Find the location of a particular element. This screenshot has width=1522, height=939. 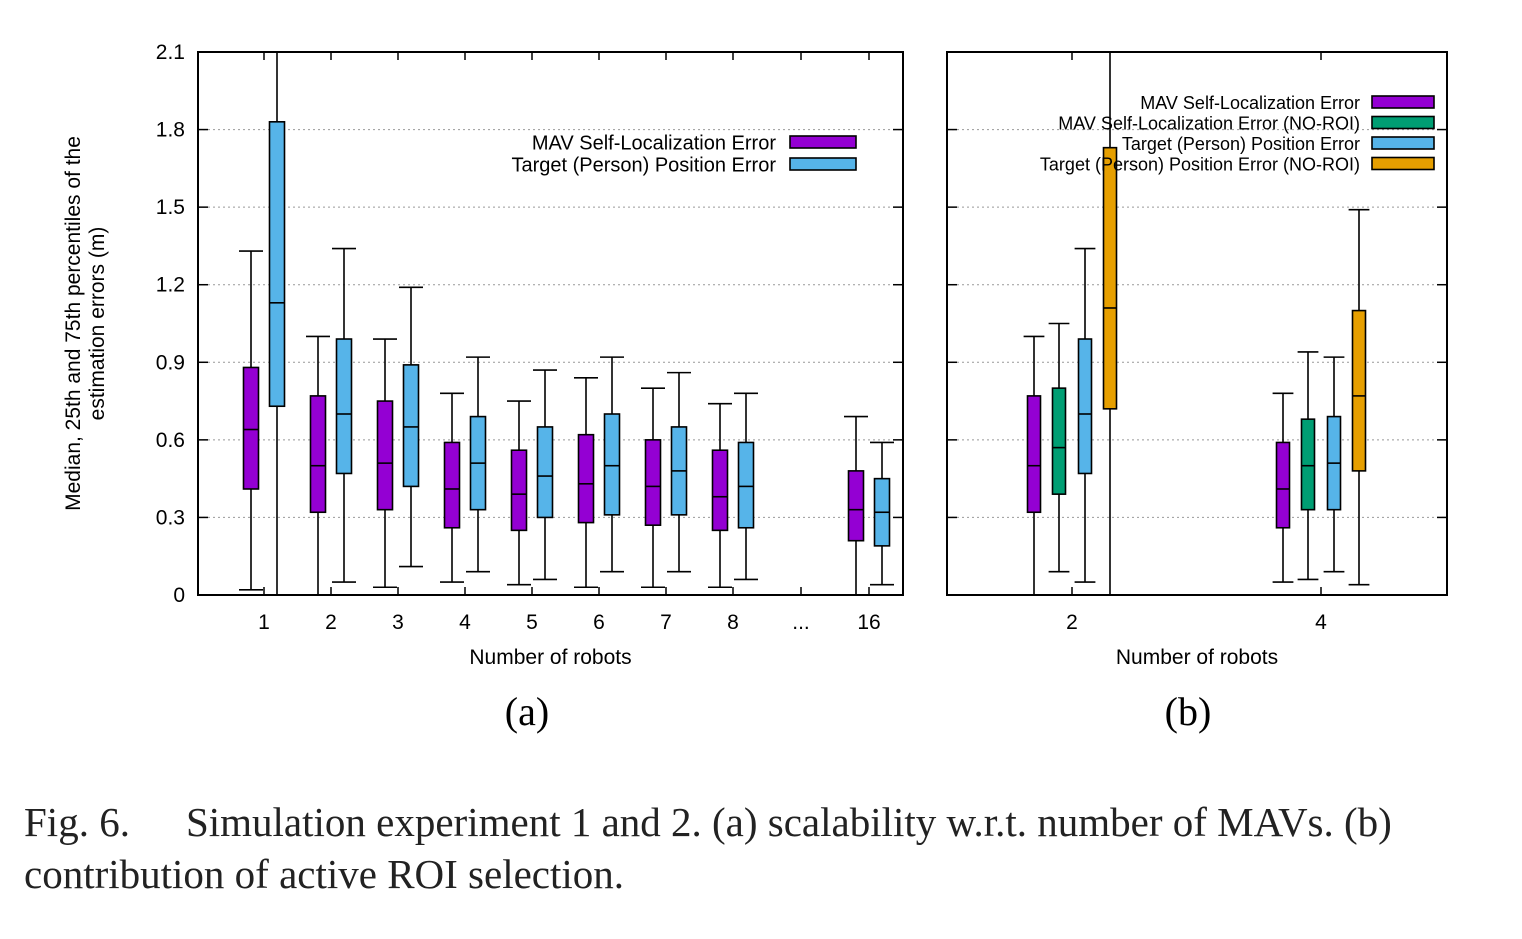

x-tick-label: 6 is located at coordinates (599, 622).